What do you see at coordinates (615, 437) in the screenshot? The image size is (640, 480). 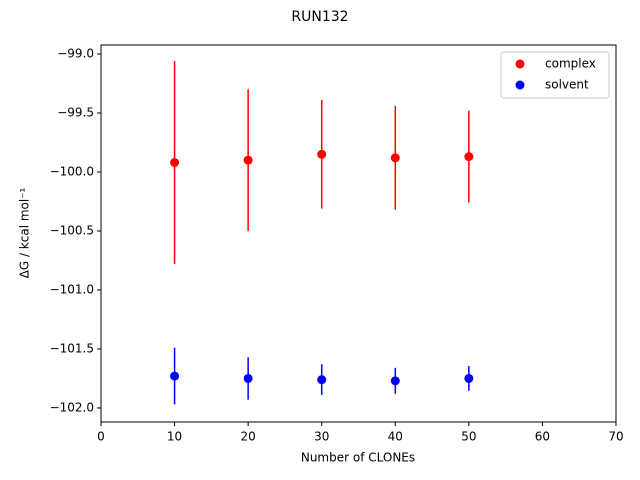 I see `x-tick-label: 70` at bounding box center [615, 437].